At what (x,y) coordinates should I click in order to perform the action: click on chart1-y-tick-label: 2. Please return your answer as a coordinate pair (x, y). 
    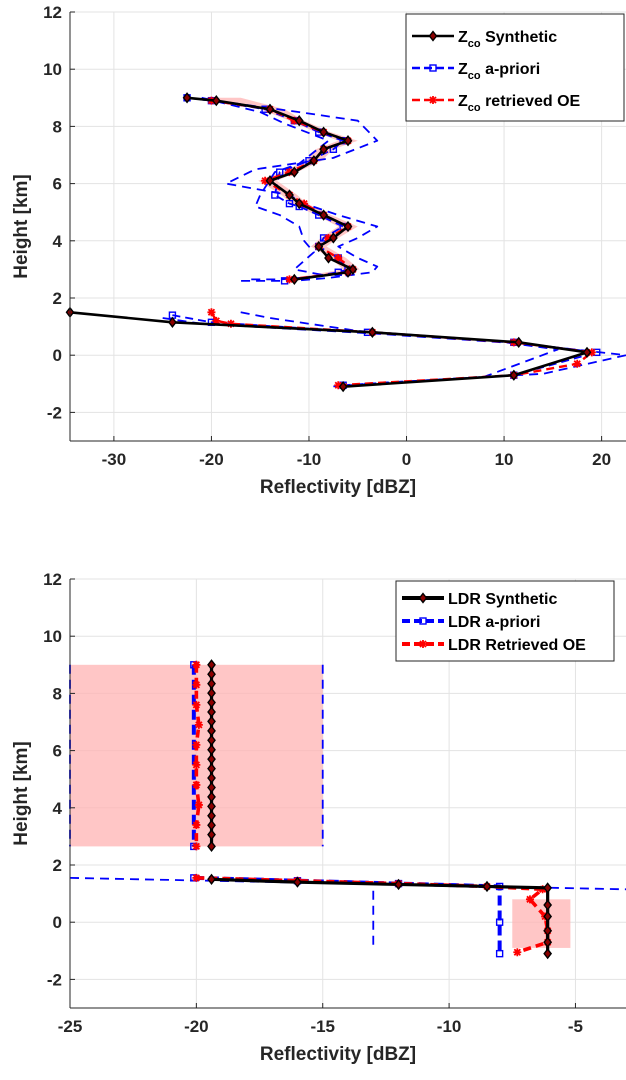
    Looking at the image, I should click on (57, 298).